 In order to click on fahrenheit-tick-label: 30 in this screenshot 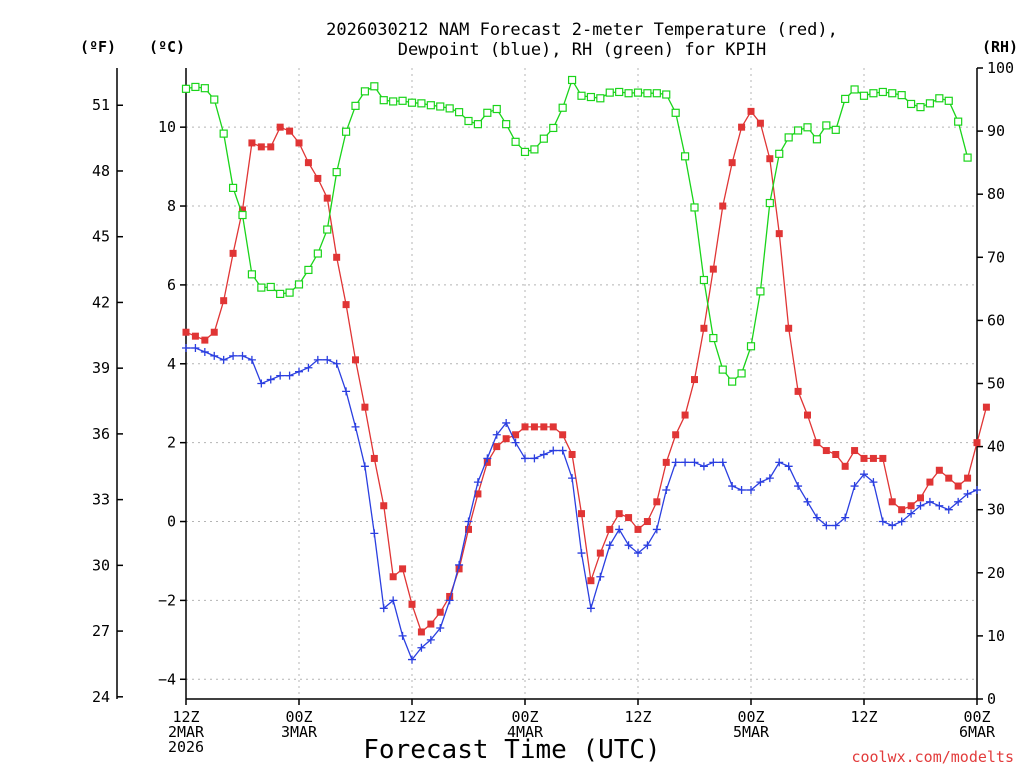, I will do `click(101, 565)`.